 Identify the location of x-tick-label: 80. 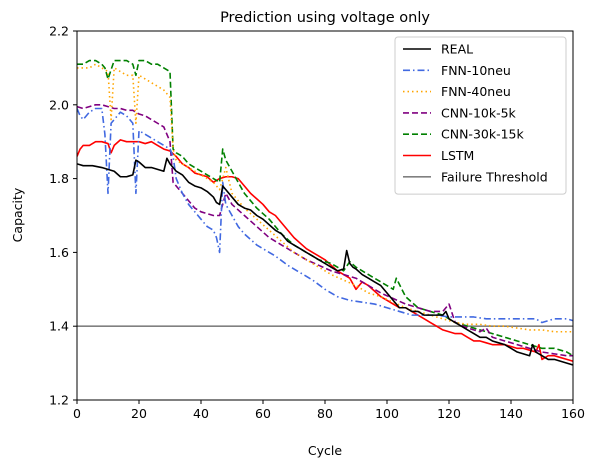
(325, 413).